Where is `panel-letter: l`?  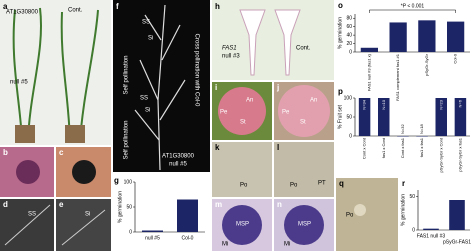 panel-letter: l is located at coordinates (278, 147).